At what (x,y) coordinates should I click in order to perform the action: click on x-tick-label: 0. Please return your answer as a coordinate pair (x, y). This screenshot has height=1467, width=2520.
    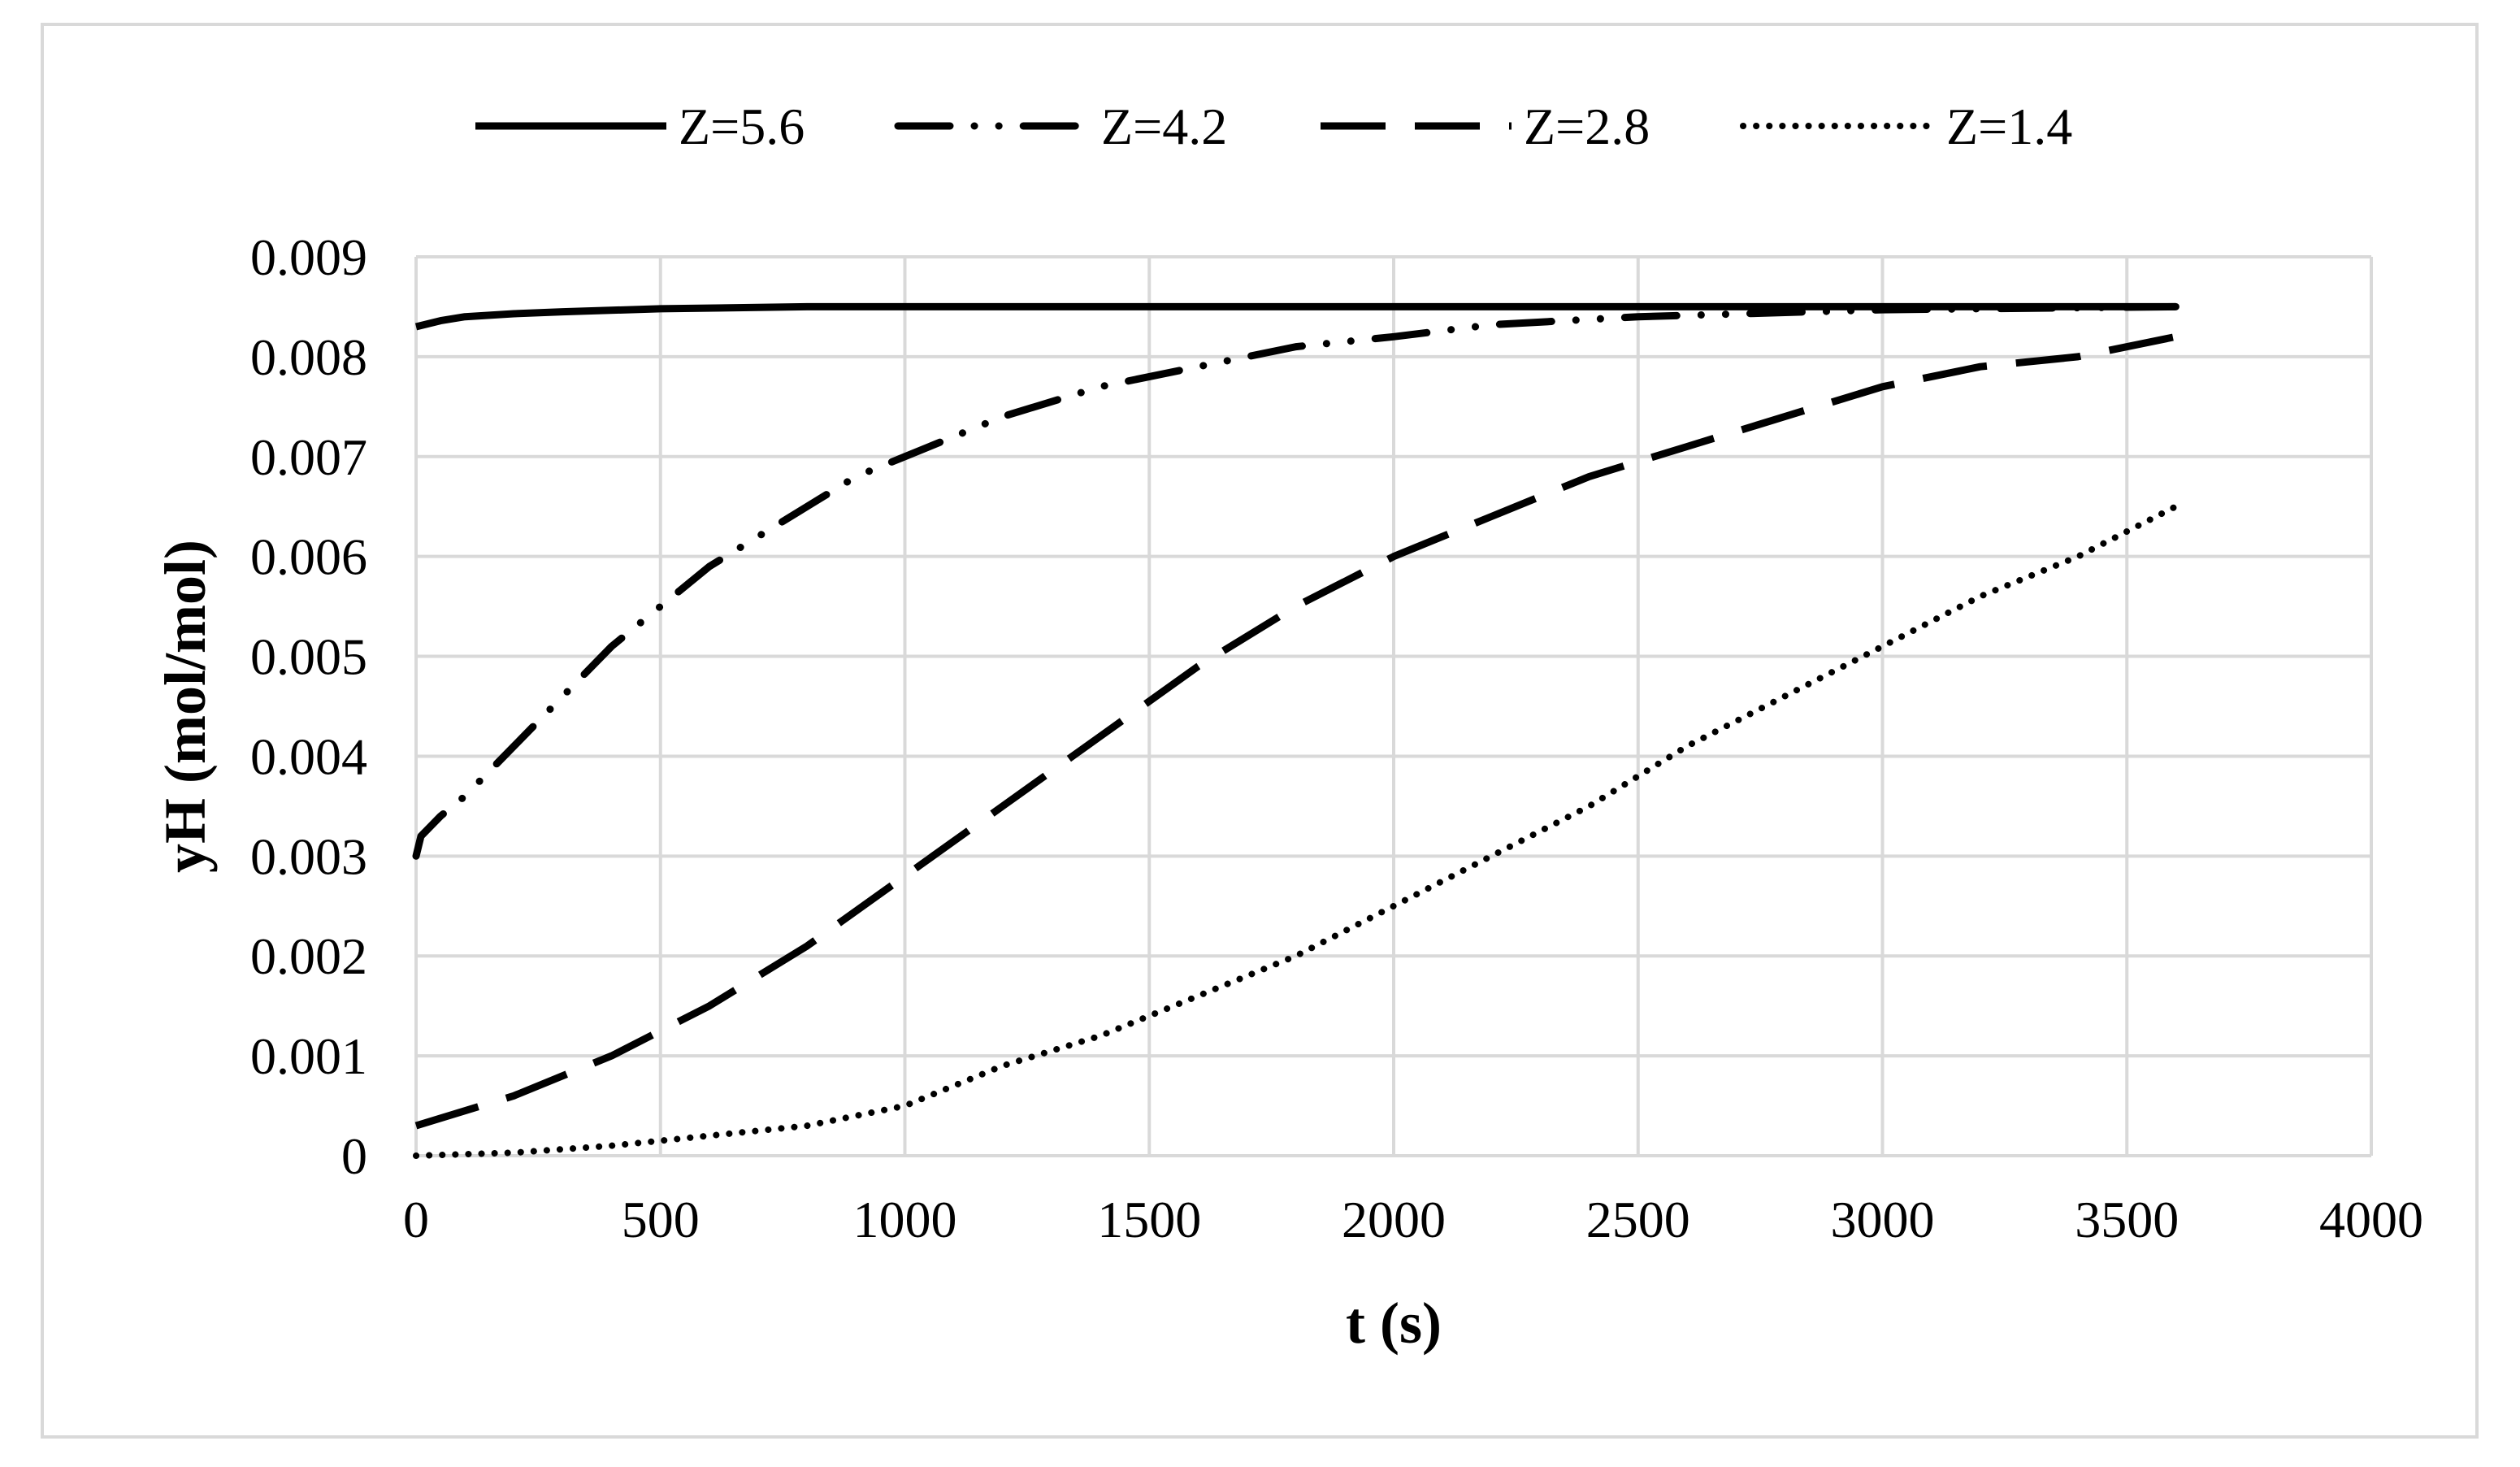
    Looking at the image, I should click on (416, 1219).